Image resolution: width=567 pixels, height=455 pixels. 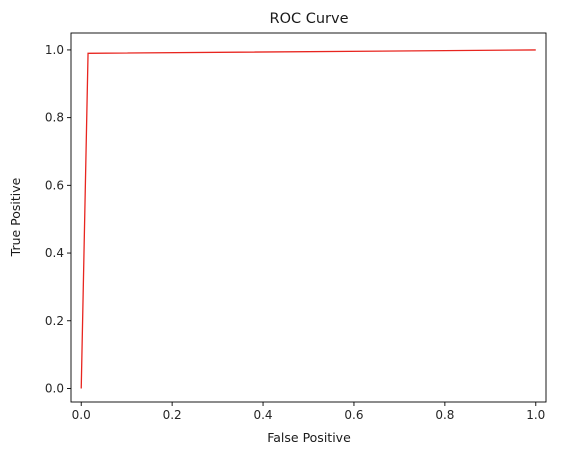 What do you see at coordinates (353, 415) in the screenshot?
I see `x-tick-label: 0.6` at bounding box center [353, 415].